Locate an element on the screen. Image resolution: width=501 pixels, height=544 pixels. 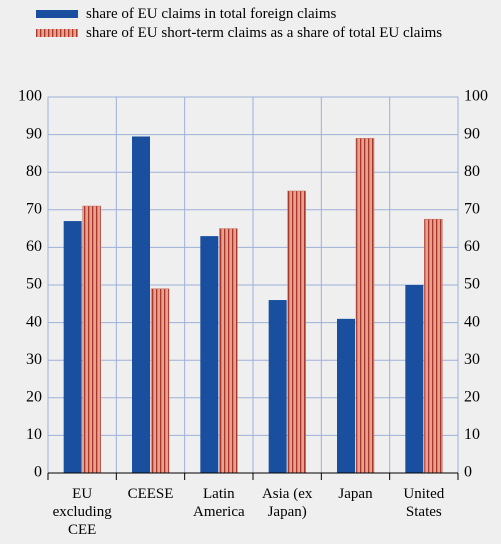
y2-tick-label: 60 is located at coordinates (472, 246).